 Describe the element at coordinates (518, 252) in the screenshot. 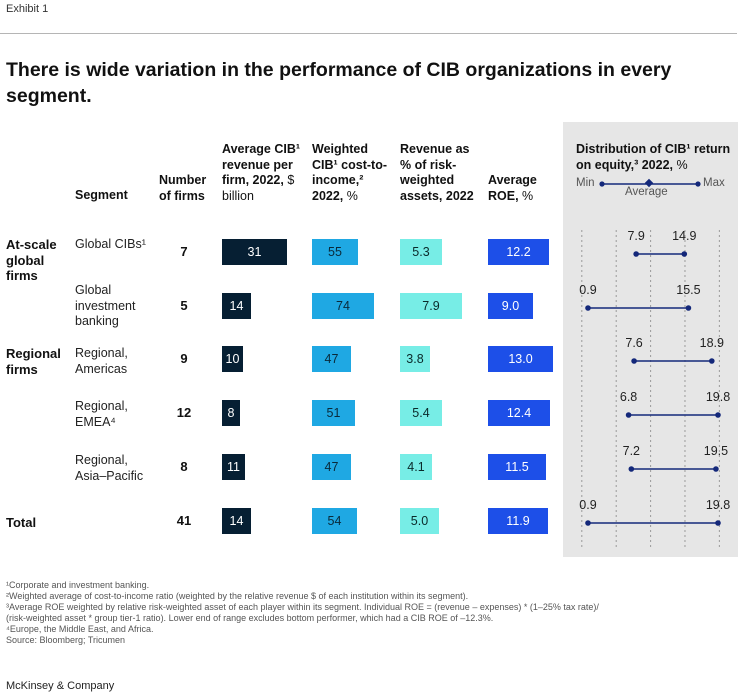

I see `roe-bar: 12.2` at that location.